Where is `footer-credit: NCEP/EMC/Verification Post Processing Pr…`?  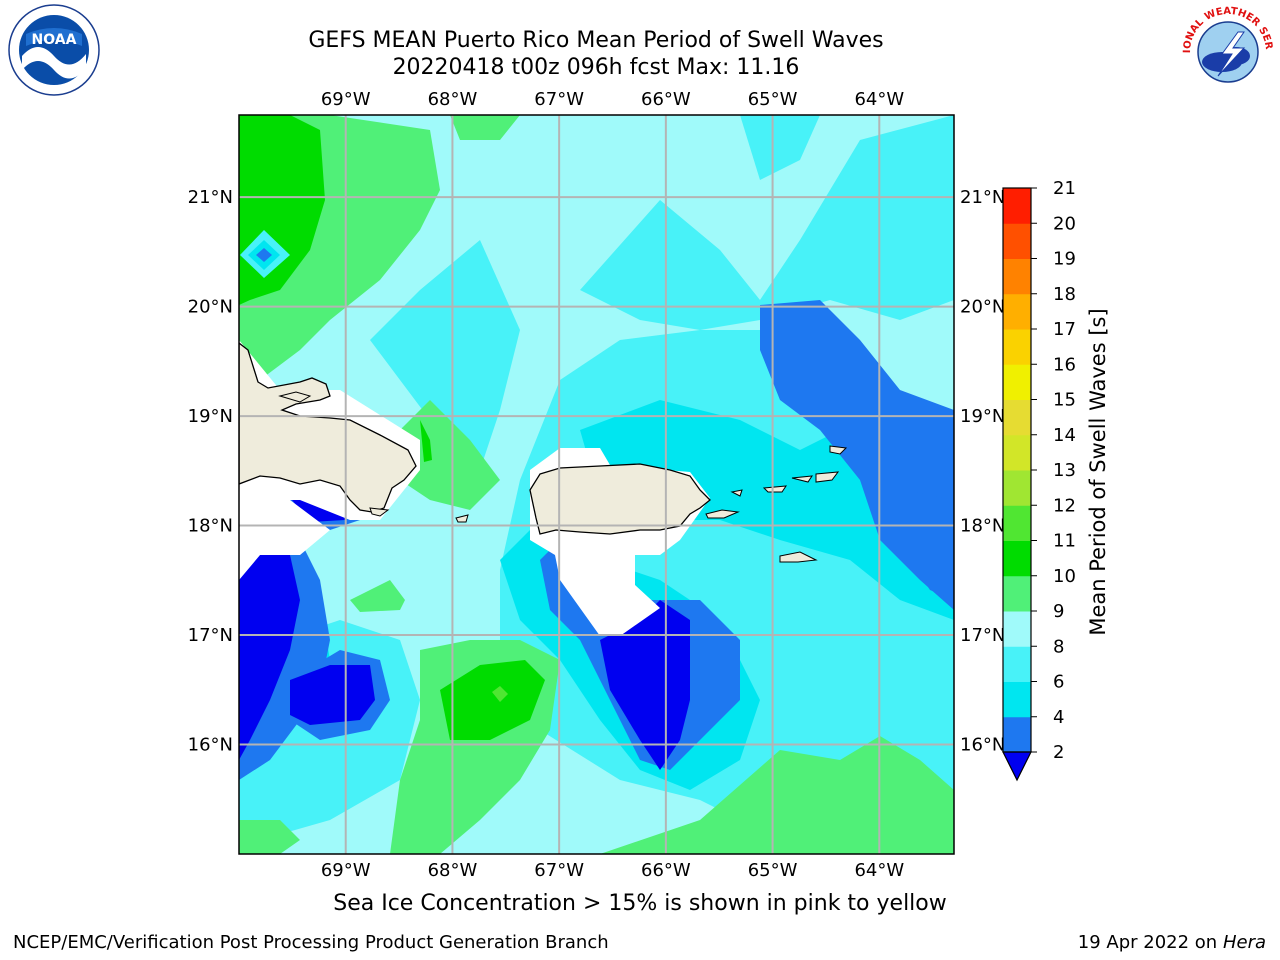
footer-credit: NCEP/EMC/Verification Post Processing Pr… is located at coordinates (311, 942).